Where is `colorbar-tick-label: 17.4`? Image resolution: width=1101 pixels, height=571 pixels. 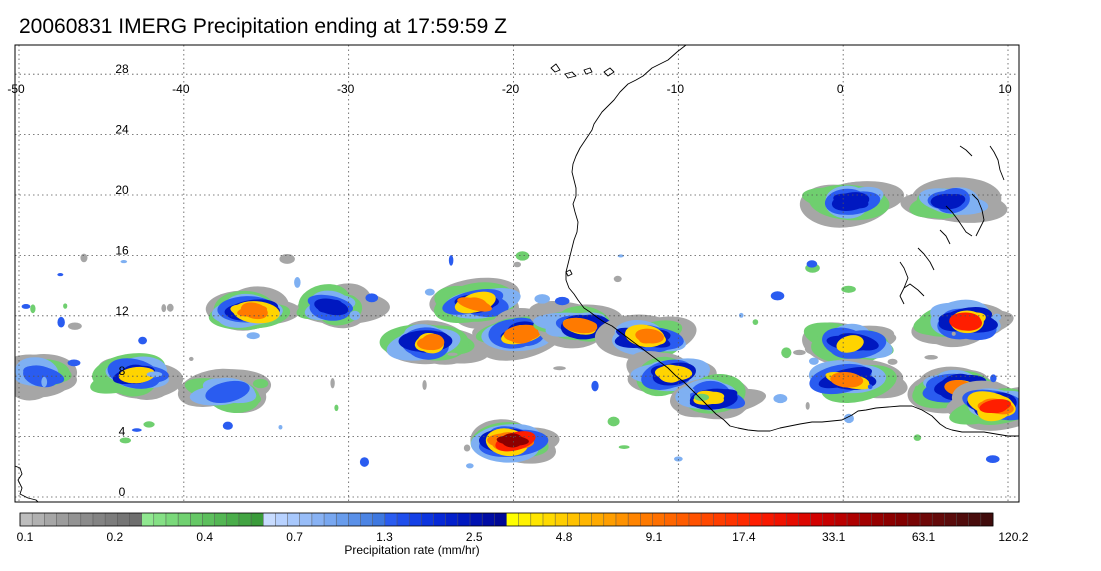
colorbar-tick-label: 17.4 is located at coordinates (744, 537).